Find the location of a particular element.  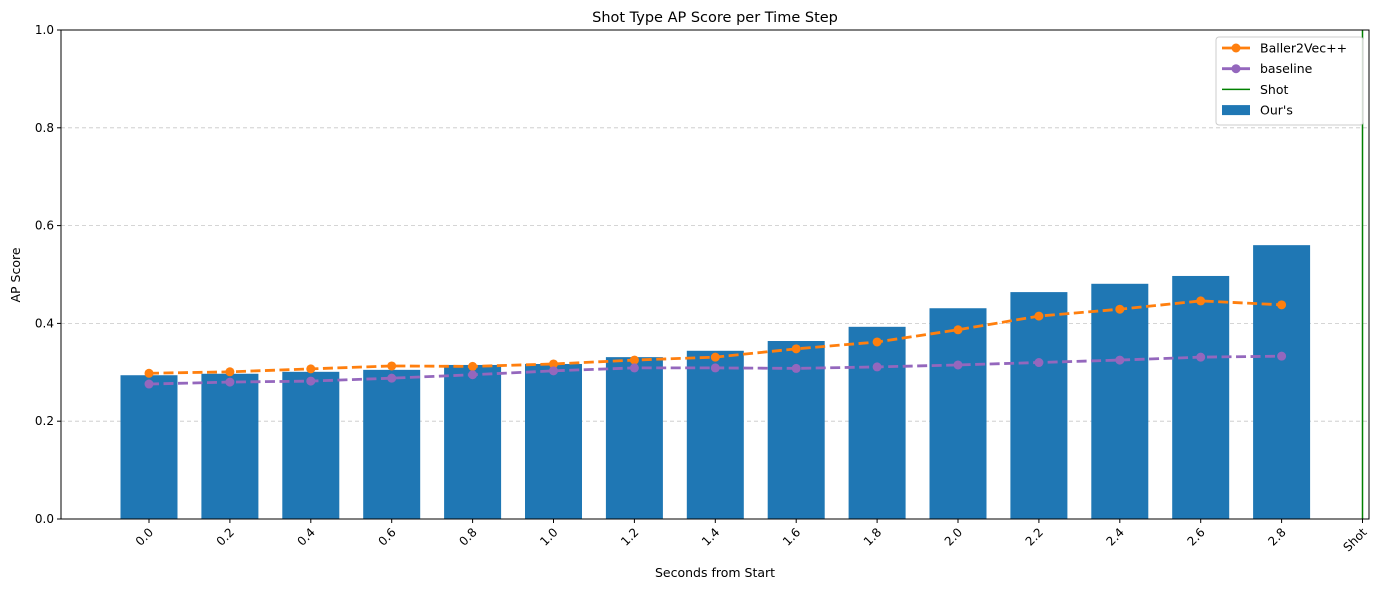

y-tick-label: 0.4 is located at coordinates (44, 323).